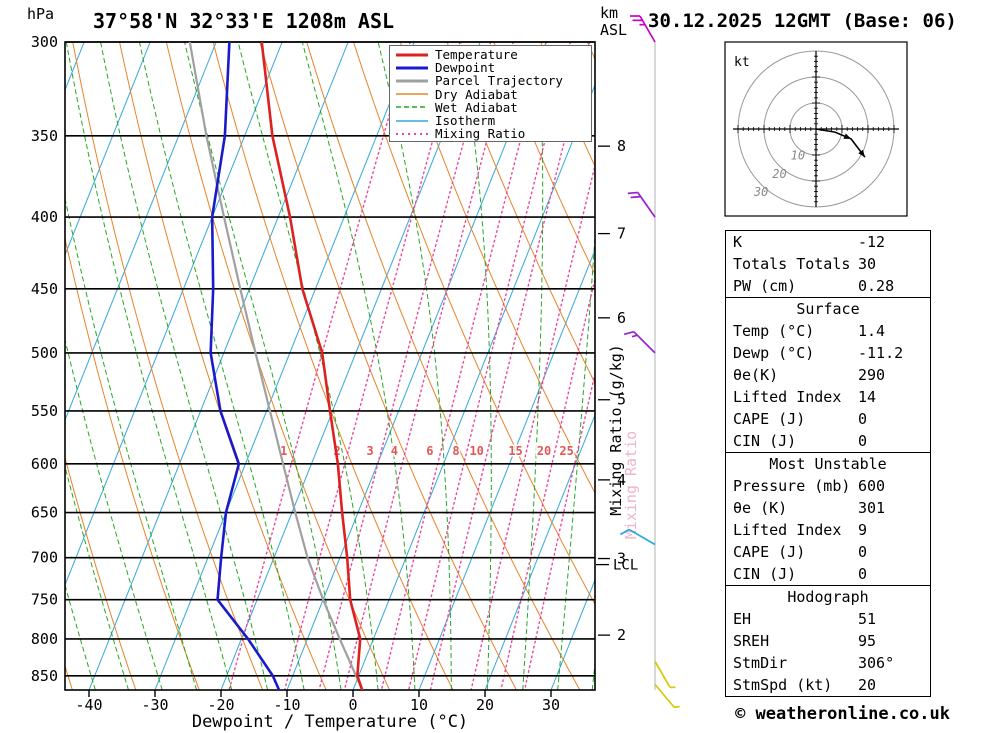  What do you see at coordinates (742, 62) in the screenshot?
I see `hodograph-unit-label: kt` at bounding box center [742, 62].